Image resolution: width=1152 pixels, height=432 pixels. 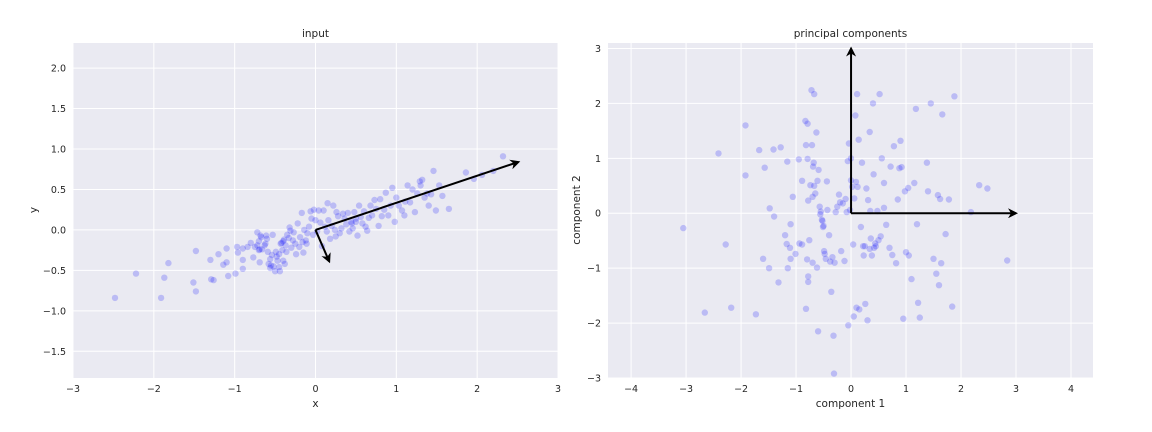 I want to click on y-tick-label: −1, so click(x=594, y=269).